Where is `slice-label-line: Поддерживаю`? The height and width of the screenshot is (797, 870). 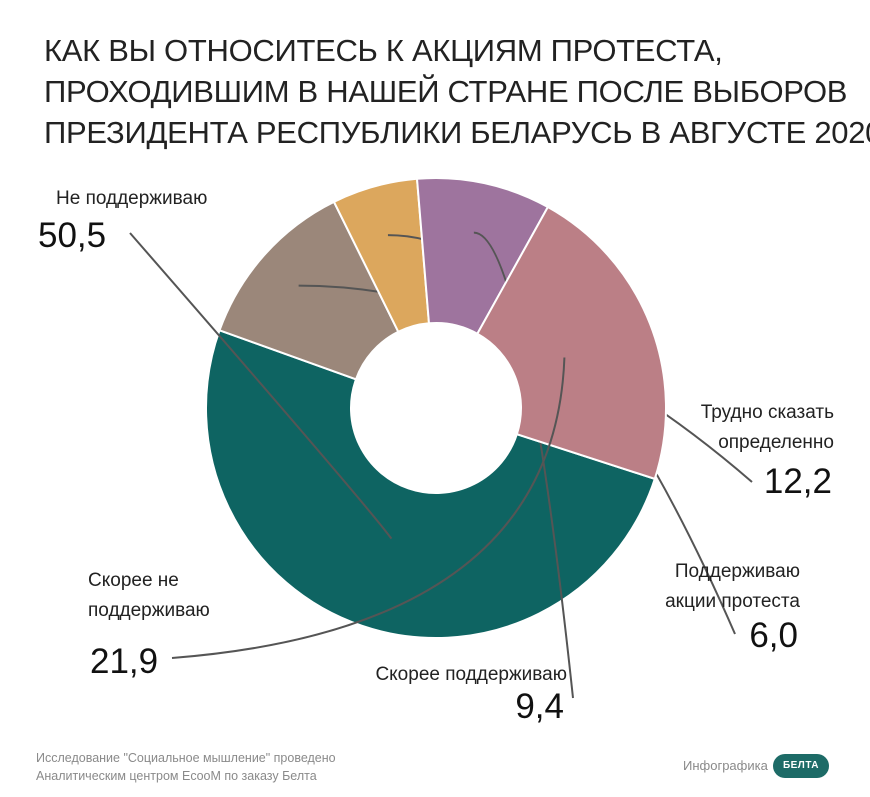
slice-label-line: Поддерживаю is located at coordinates (737, 571).